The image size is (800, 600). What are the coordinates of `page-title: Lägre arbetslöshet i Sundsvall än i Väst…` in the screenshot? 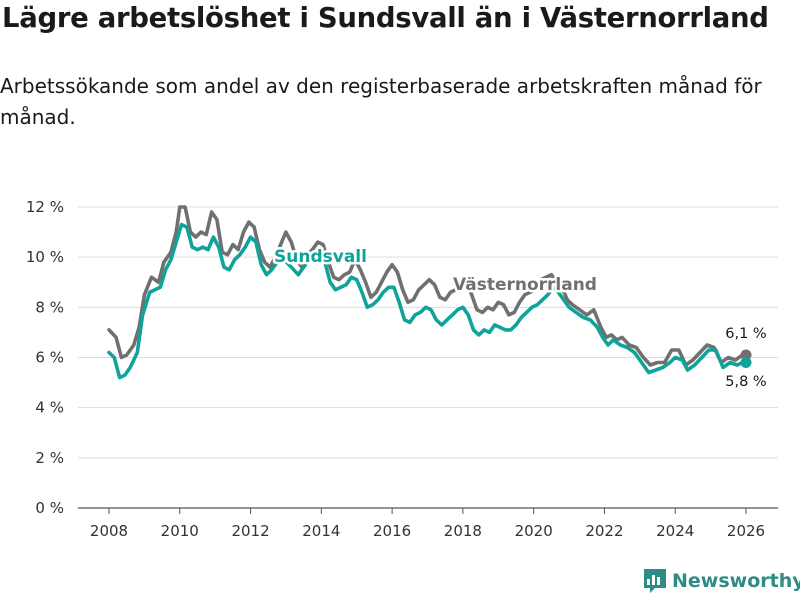 It's located at (385, 18).